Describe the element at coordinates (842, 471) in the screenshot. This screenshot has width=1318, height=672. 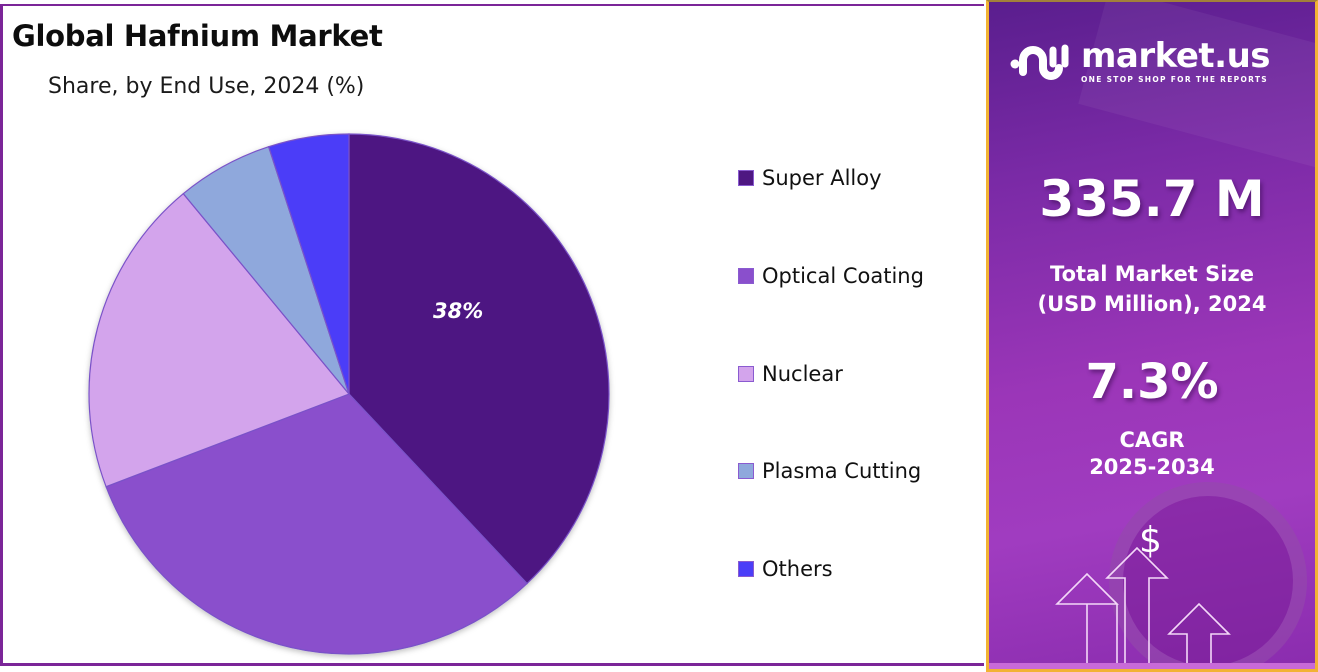
I see `legend-label: Plasma Cutting` at that location.